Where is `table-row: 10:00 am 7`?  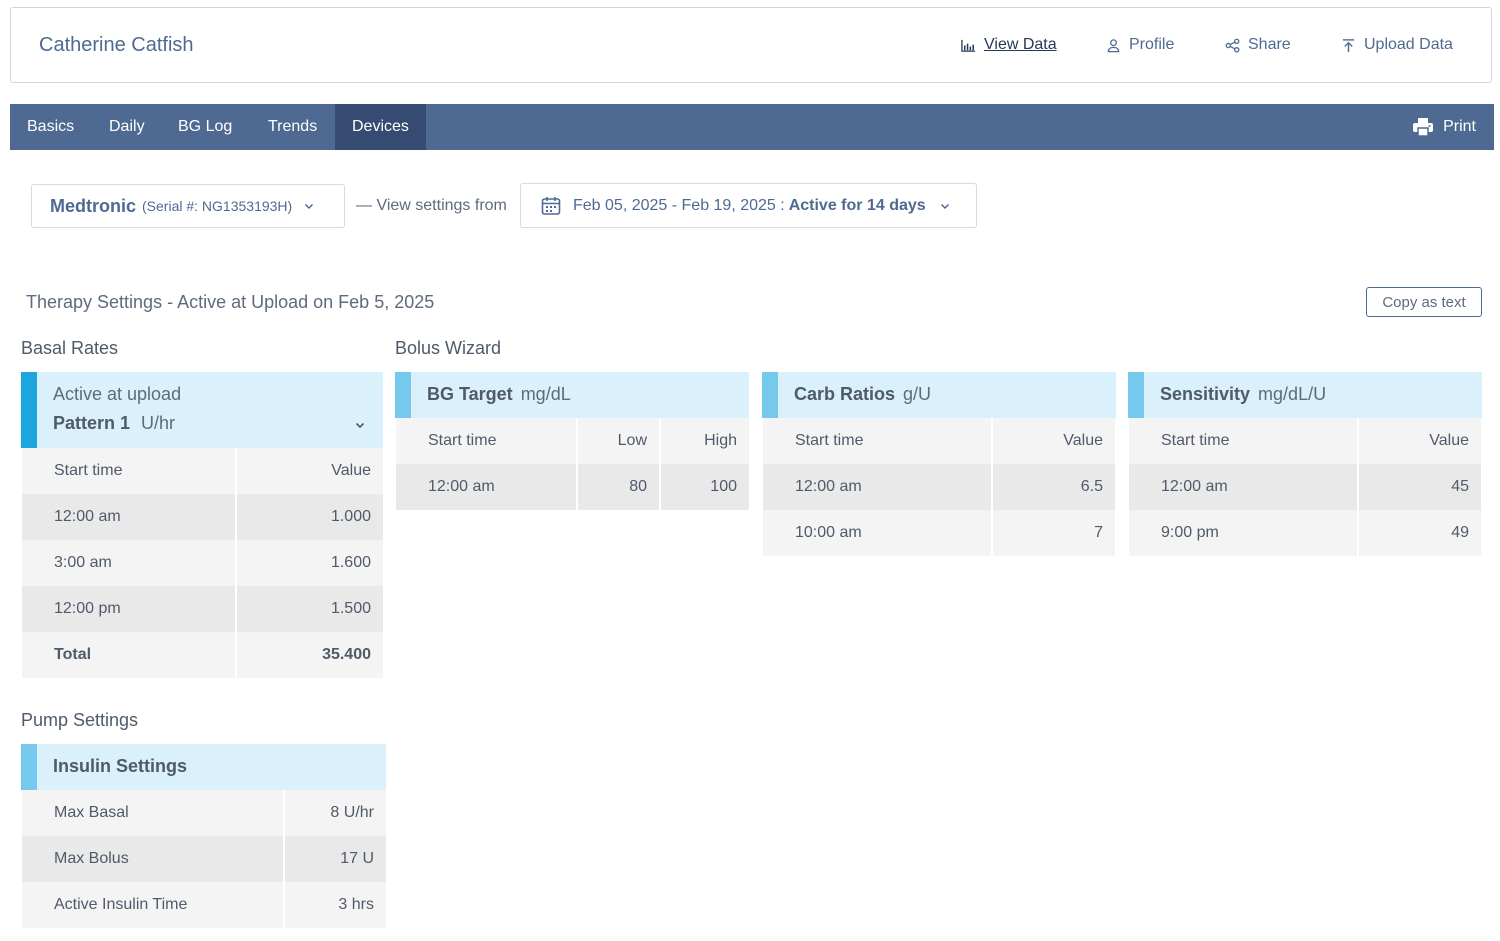
table-row: 10:00 am 7 is located at coordinates (939, 533).